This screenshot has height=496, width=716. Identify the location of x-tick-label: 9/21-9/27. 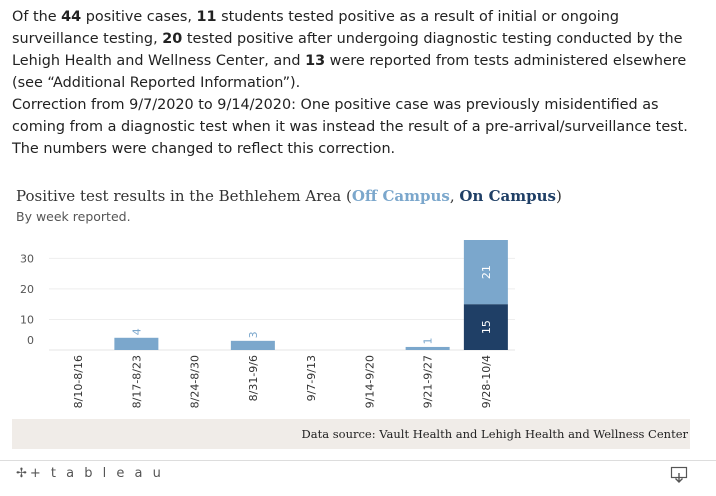
(428, 381).